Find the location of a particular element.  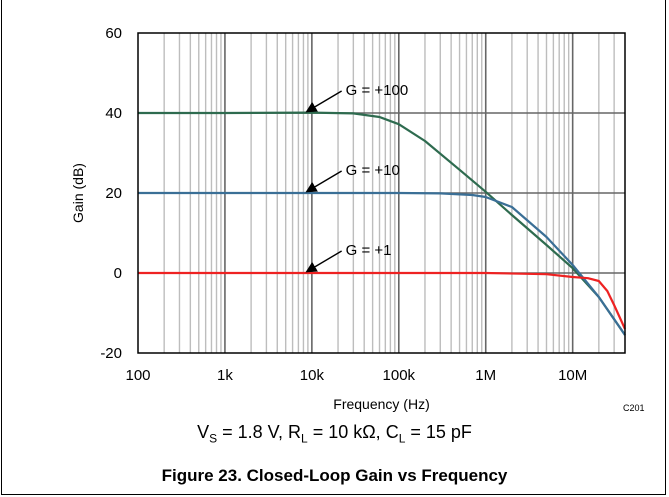

rl-symbol: R is located at coordinates (294, 432).